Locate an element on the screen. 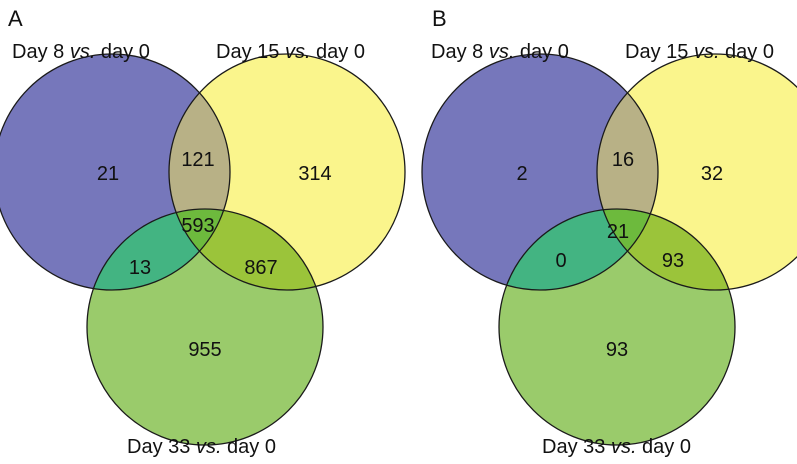  region-set1-set2-value: 16 is located at coordinates (623, 160).